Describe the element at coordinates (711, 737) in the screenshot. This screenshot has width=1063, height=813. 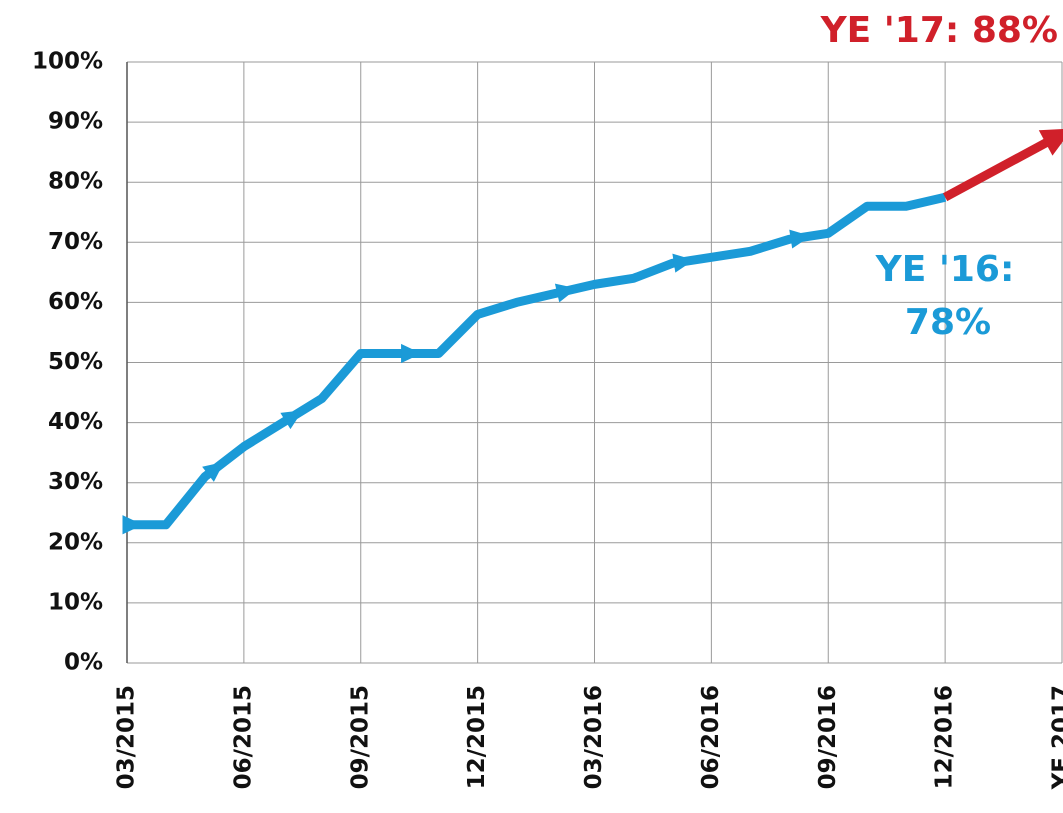
I see `x-tick-label: 06/2016` at that location.